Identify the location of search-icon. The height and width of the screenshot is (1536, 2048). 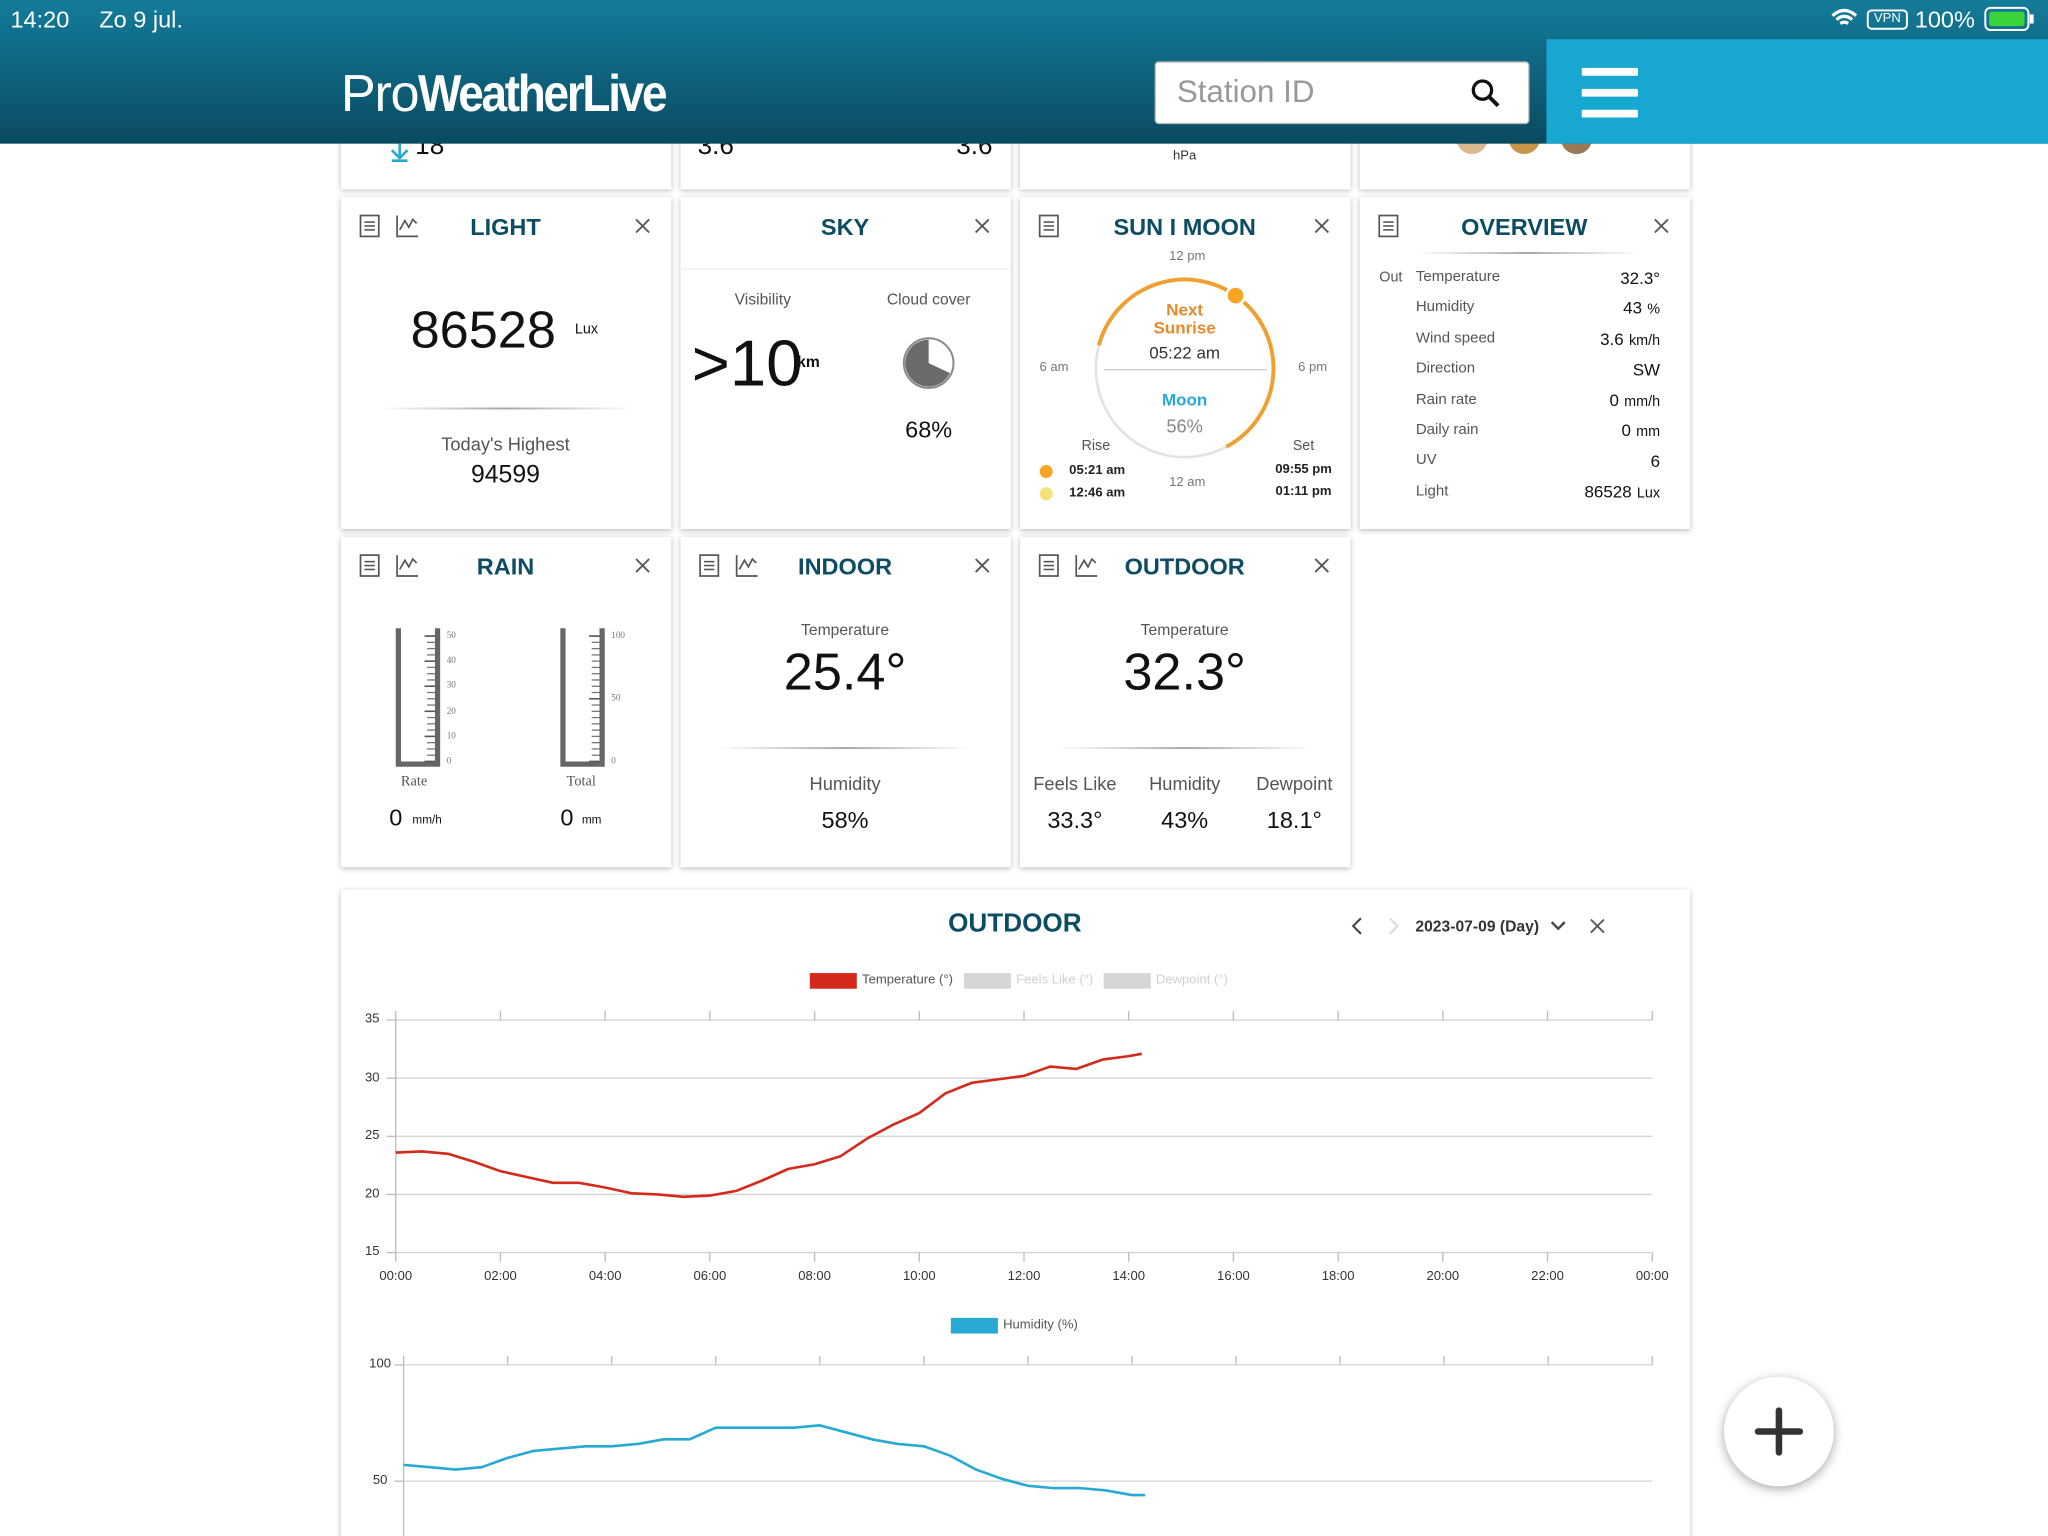
(1482, 90).